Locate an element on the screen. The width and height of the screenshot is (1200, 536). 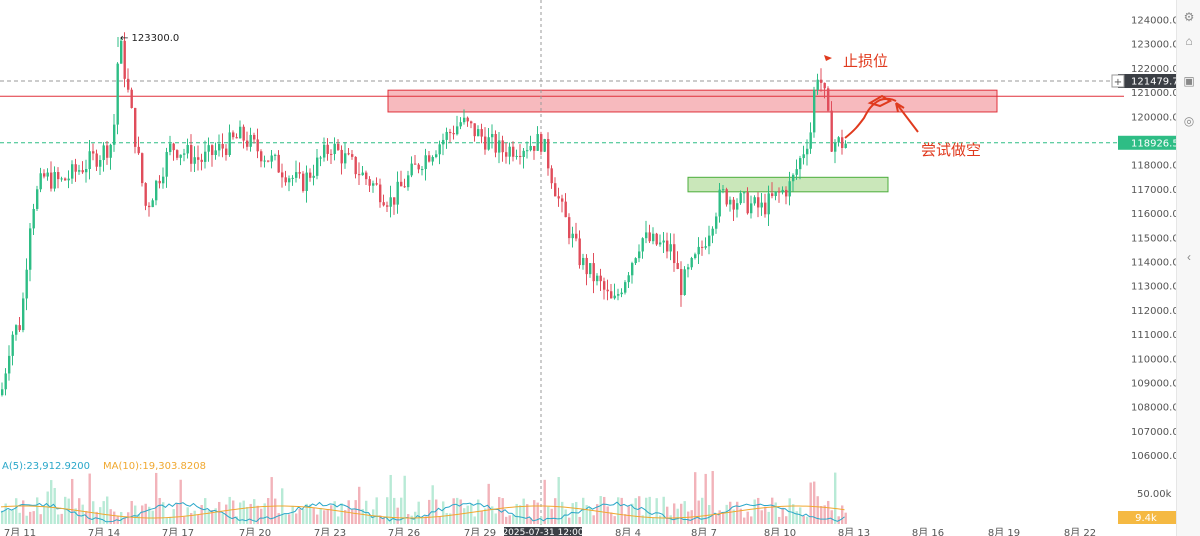
date-tick-label: 8月 7 is located at coordinates (704, 531).